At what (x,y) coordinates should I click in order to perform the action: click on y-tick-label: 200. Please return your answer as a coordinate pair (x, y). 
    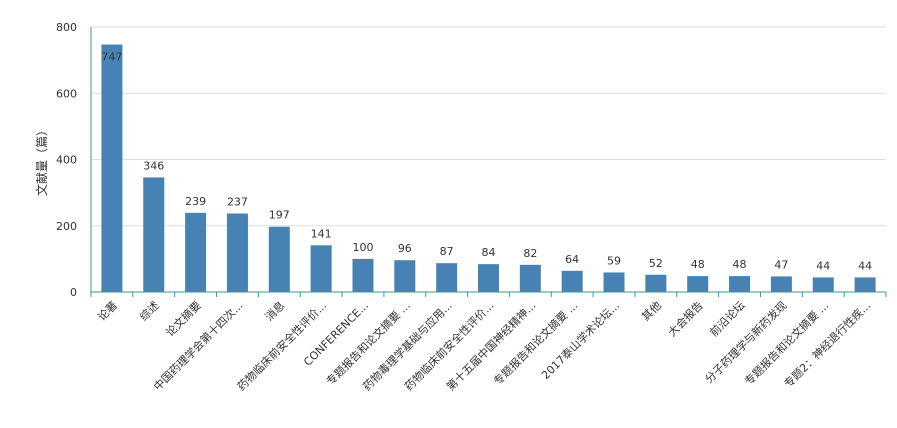
    Looking at the image, I should click on (66, 226).